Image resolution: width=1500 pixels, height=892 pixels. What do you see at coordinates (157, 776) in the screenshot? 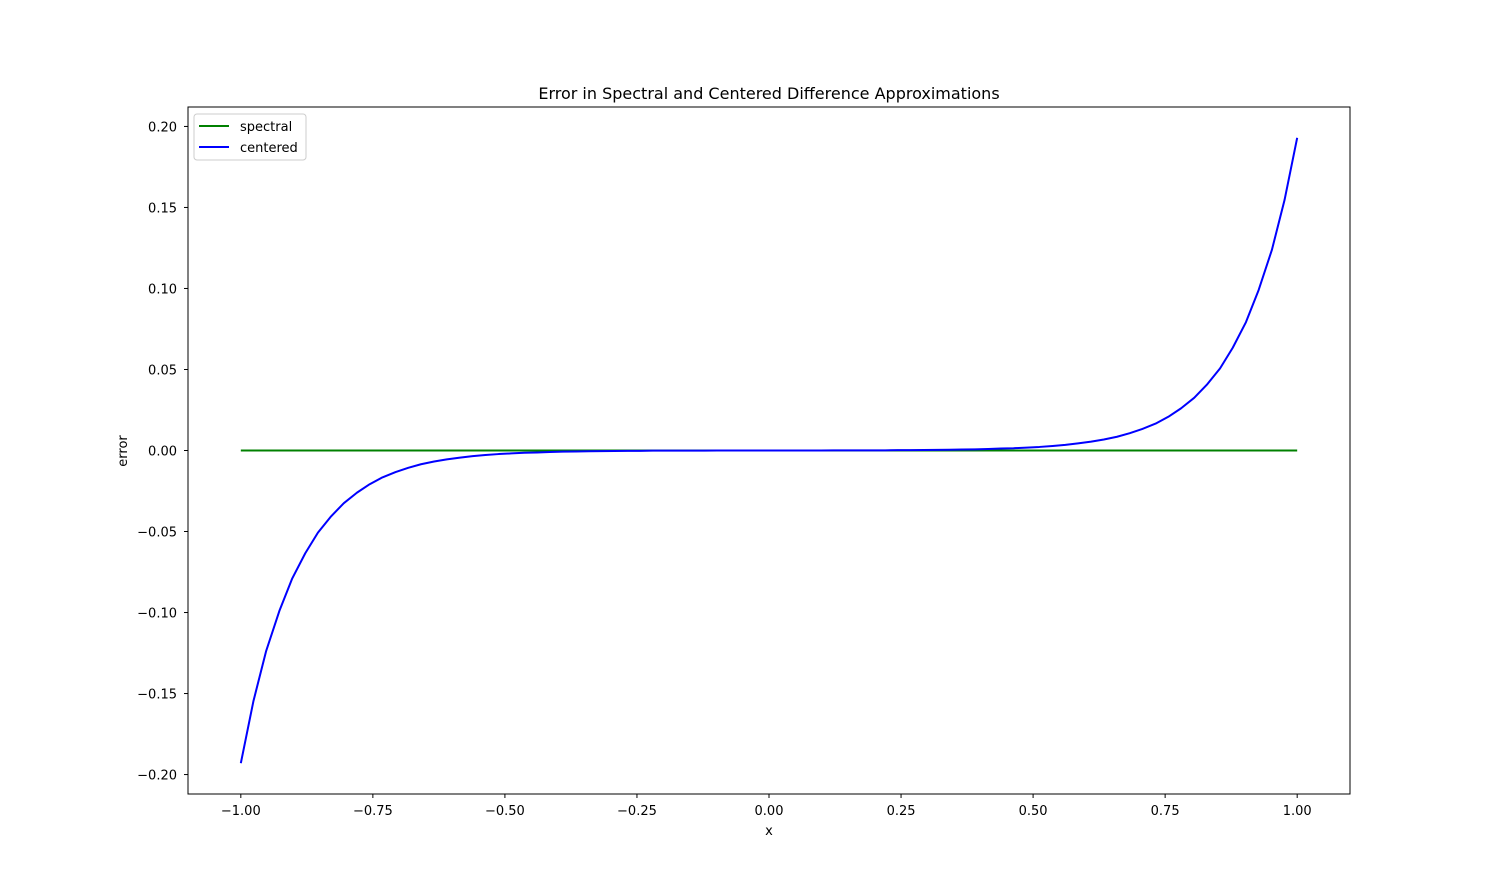
I see `y-tick-label: −0.20` at bounding box center [157, 776].